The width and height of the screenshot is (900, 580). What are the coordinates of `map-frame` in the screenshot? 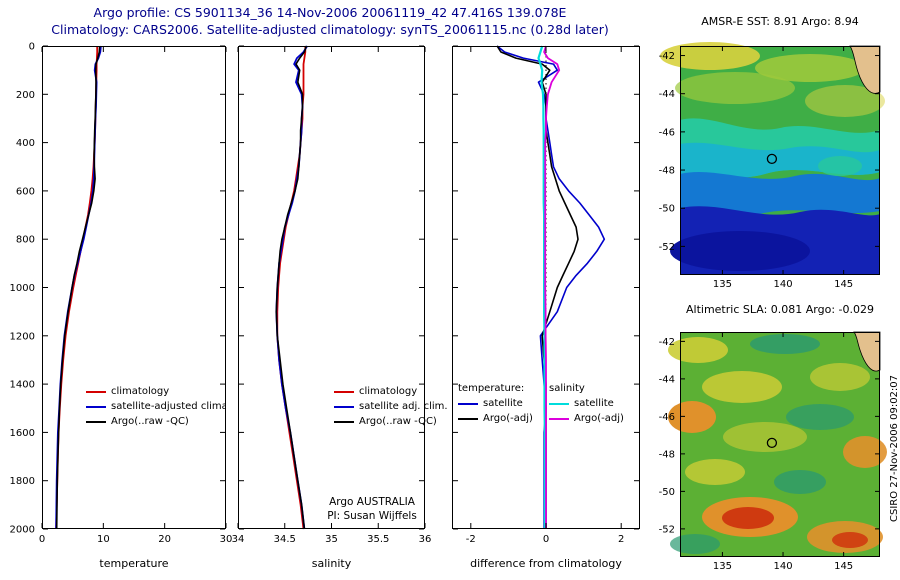 It's located at (780, 444).